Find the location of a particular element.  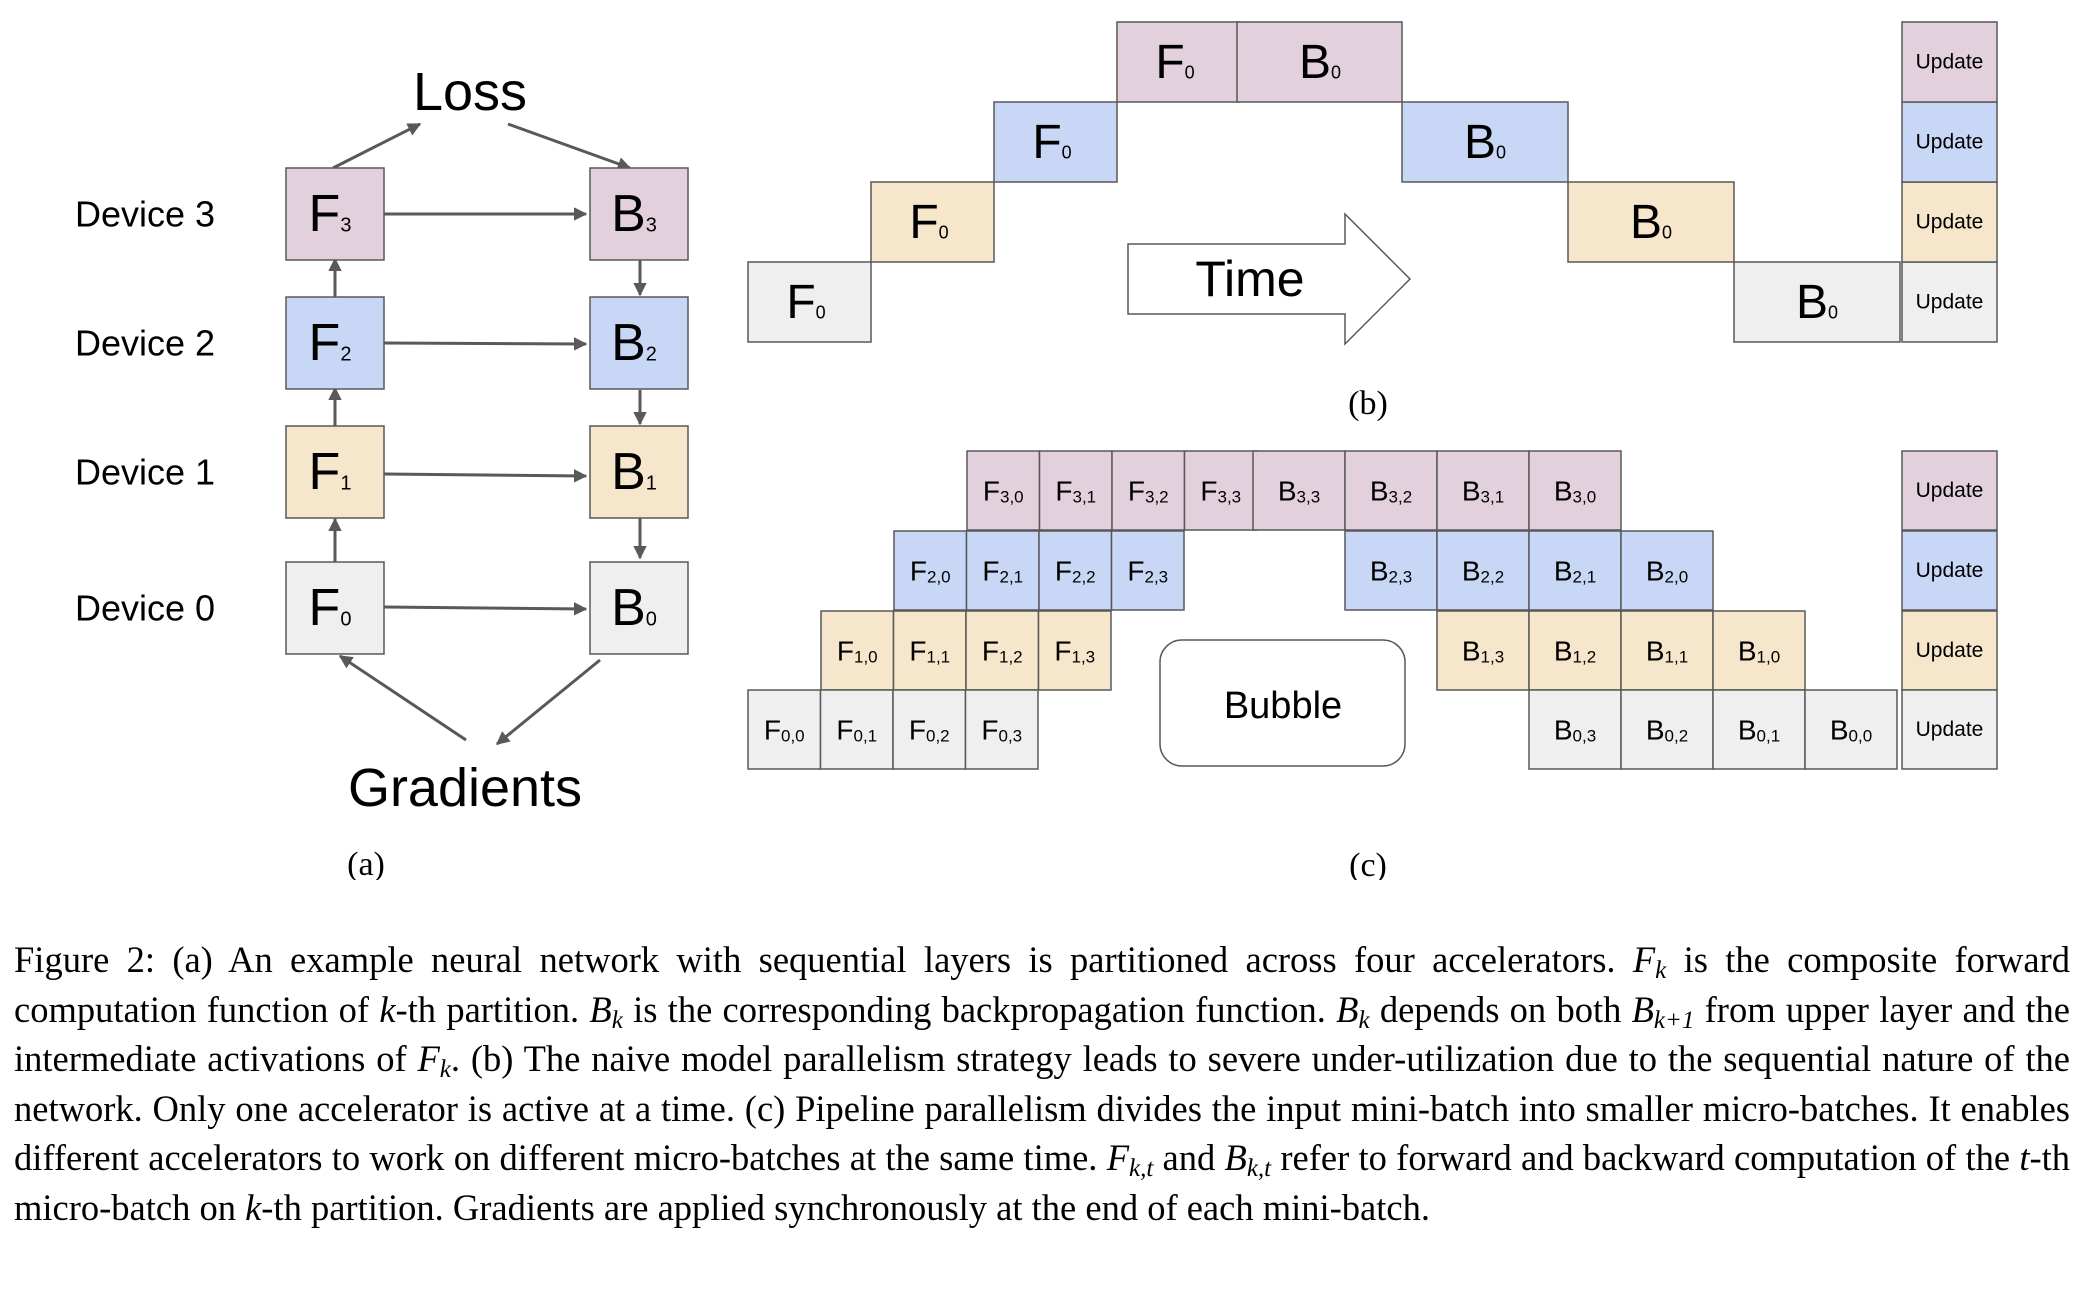

forward-label: F3,1 is located at coordinates (1075, 490).